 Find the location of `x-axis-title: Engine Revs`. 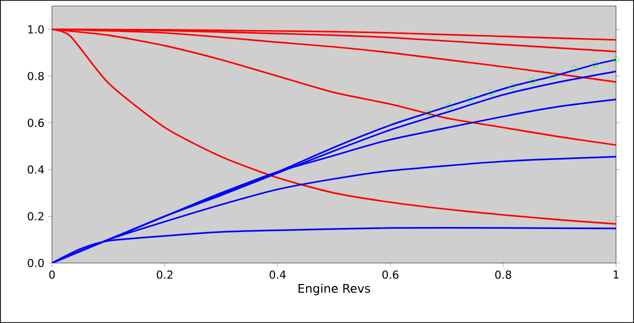

x-axis-title: Engine Revs is located at coordinates (334, 290).